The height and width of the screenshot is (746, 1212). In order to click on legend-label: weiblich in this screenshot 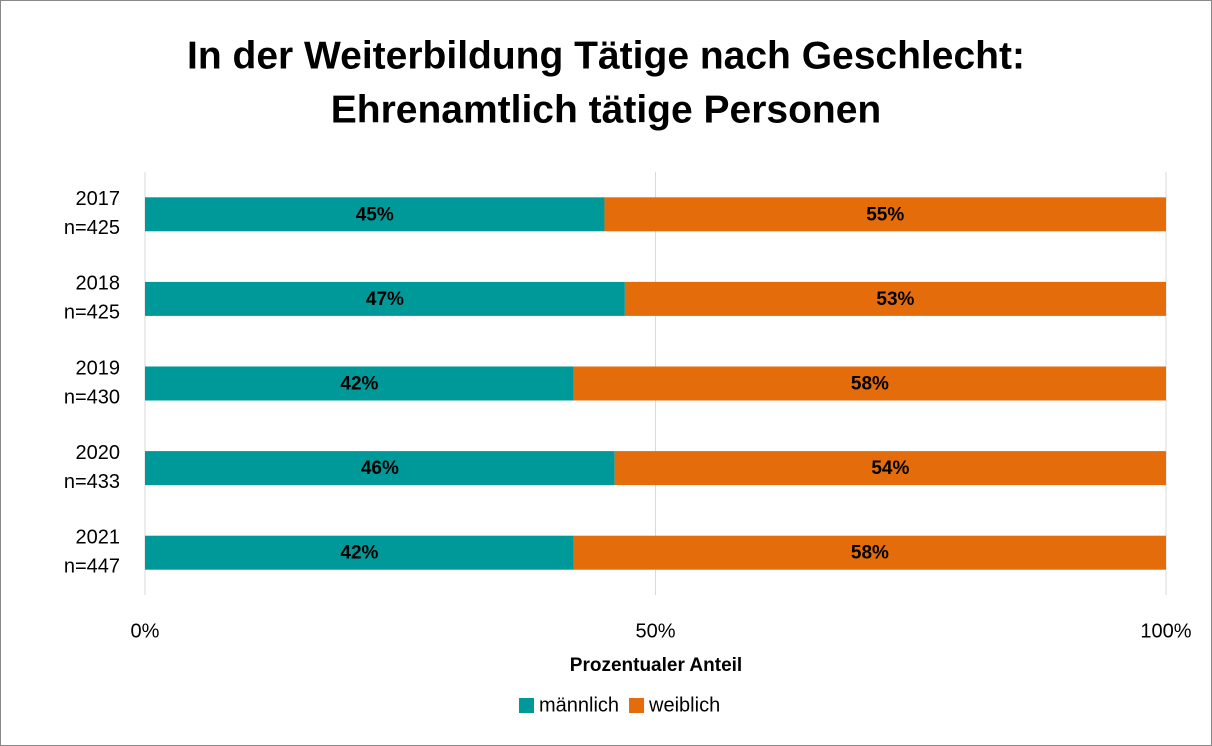, I will do `click(684, 705)`.